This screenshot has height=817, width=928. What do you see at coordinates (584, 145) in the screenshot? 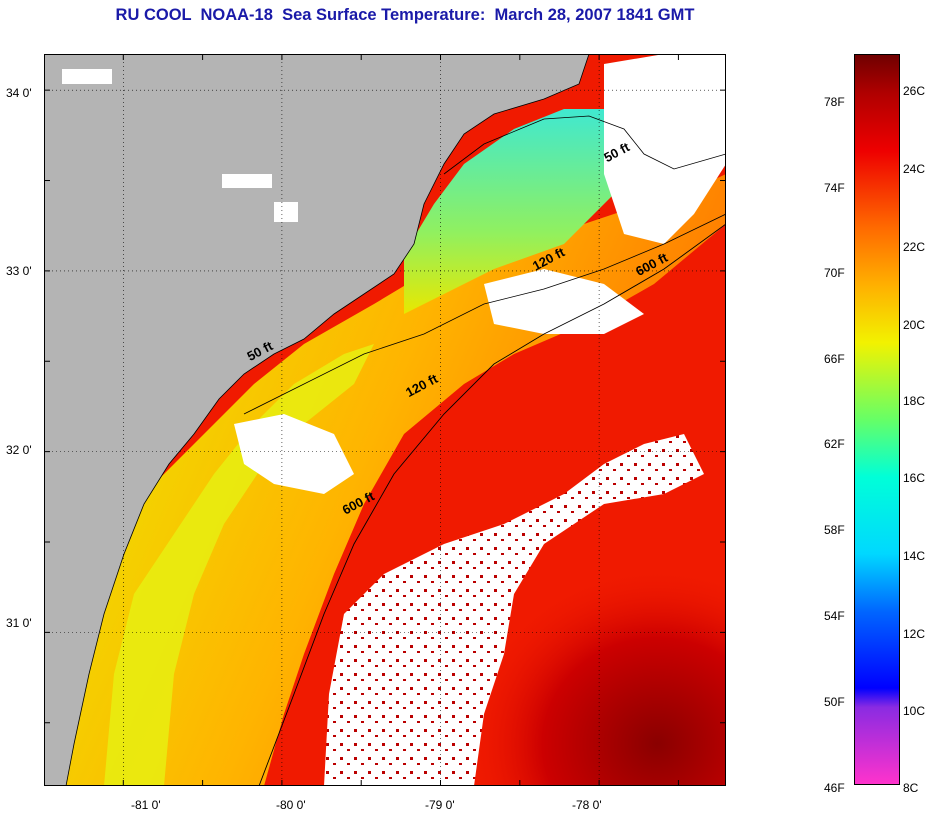
I see `isobath-50ft` at bounding box center [584, 145].